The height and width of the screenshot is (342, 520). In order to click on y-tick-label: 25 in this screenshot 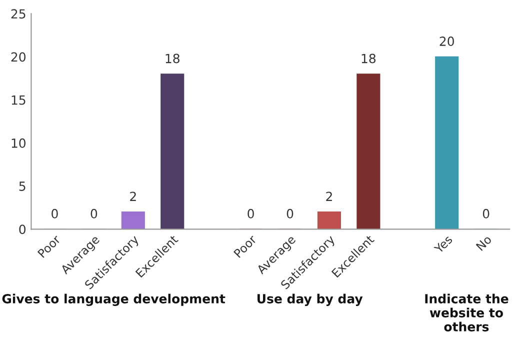, I will do `click(18, 14)`.